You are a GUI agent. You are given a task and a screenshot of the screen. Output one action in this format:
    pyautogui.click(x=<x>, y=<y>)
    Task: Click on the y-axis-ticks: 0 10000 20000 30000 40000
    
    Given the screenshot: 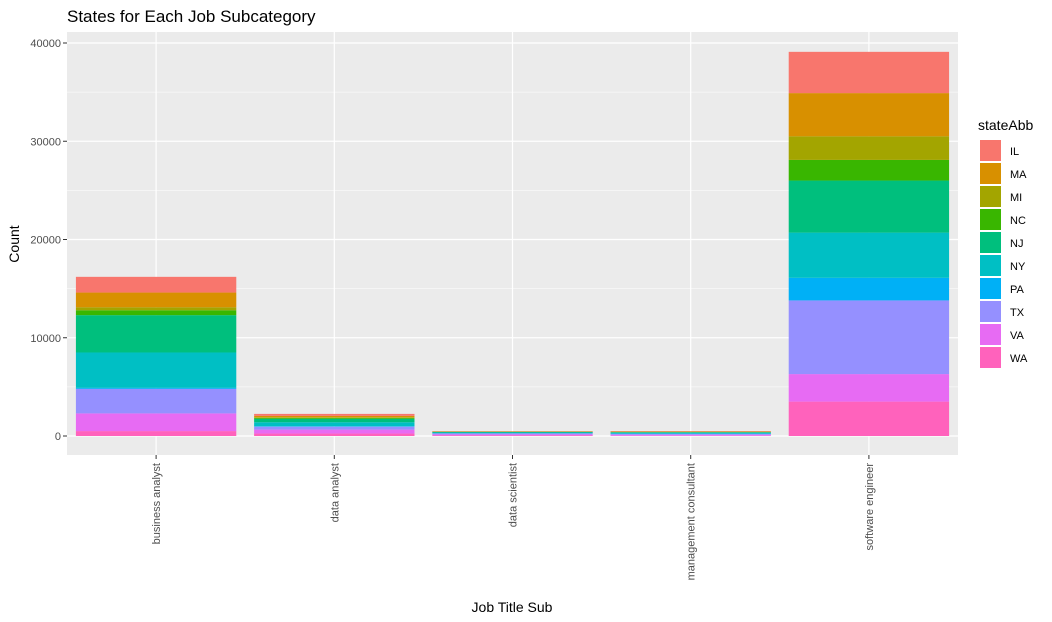 What is the action you would take?
    pyautogui.click(x=48, y=240)
    